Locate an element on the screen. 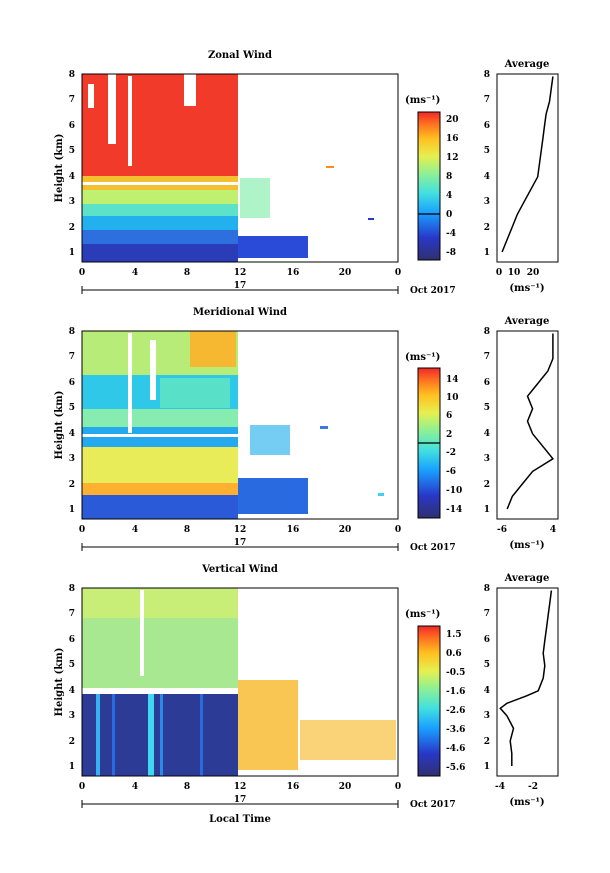  meridional-y-axis: 8 7 6 5 4 3 2 1 Height (km) is located at coordinates (64, 421).